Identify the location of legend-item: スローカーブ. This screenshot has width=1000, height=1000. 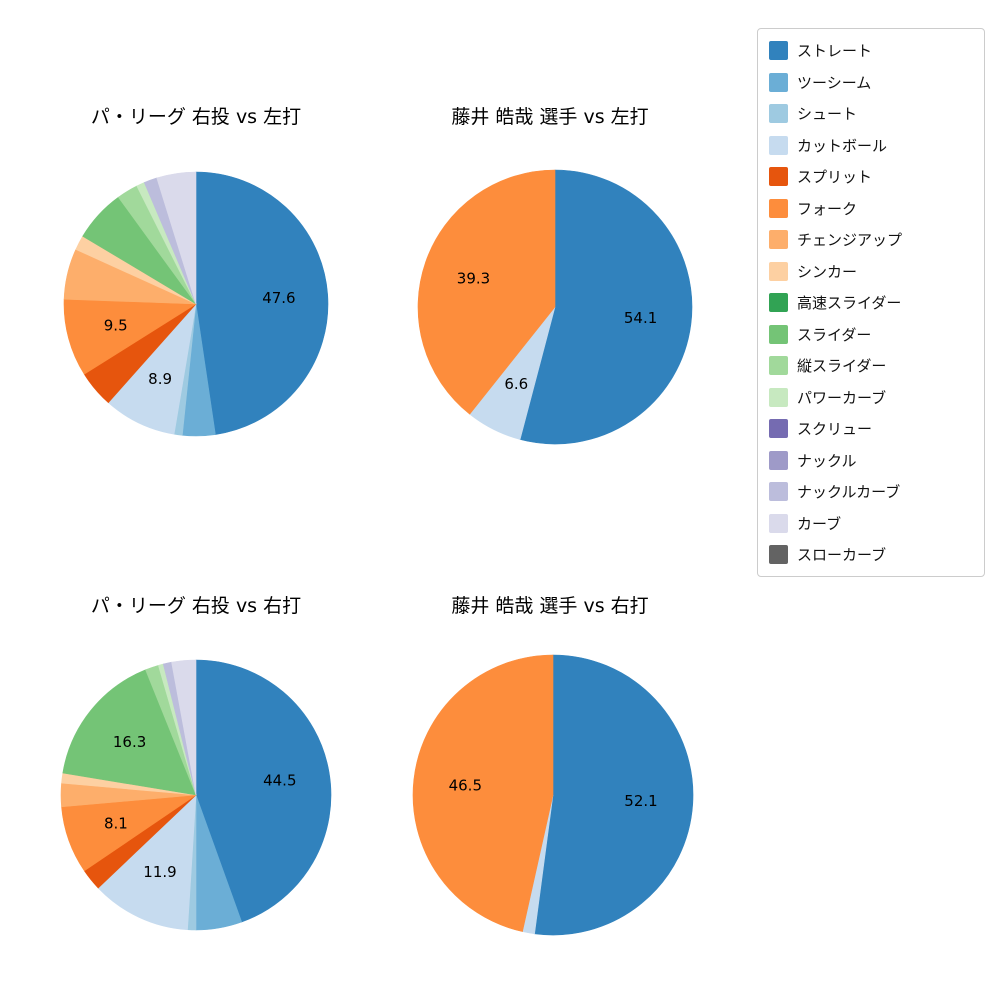
(871, 554).